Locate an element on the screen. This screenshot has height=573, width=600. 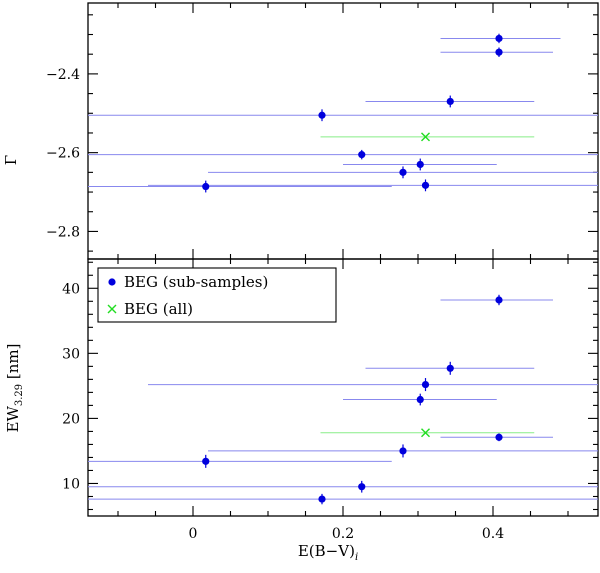
ew-label-main: EW is located at coordinates (13, 419).